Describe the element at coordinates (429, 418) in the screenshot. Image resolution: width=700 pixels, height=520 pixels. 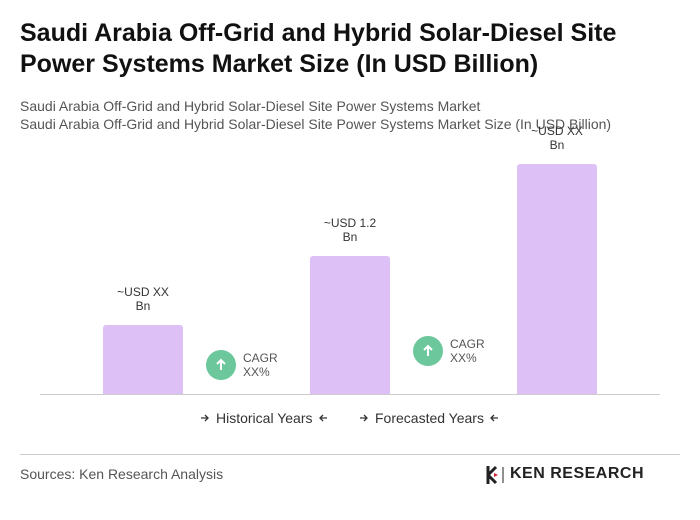
I see `period-label: Forecasted Years` at that location.